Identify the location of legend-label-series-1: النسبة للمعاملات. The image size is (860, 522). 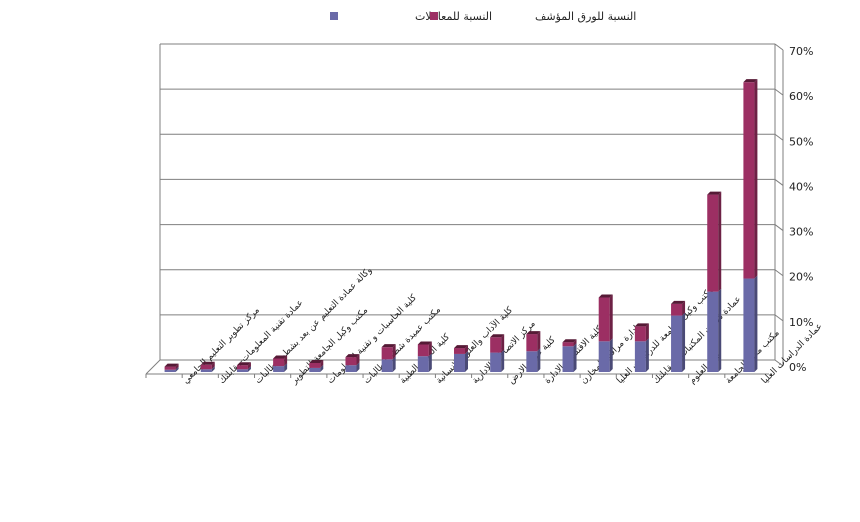
(453, 16).